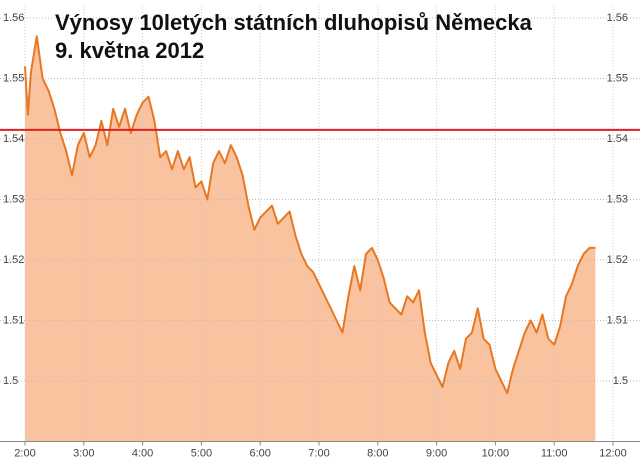  Describe the element at coordinates (436, 453) in the screenshot. I see `x-tick-label: 9:00` at that location.